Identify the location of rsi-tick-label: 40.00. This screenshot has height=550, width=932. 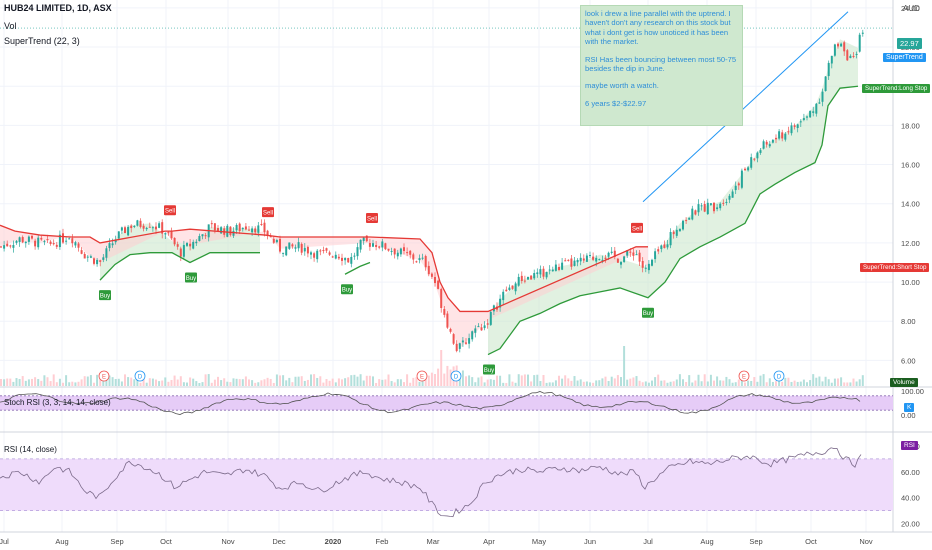
(910, 498).